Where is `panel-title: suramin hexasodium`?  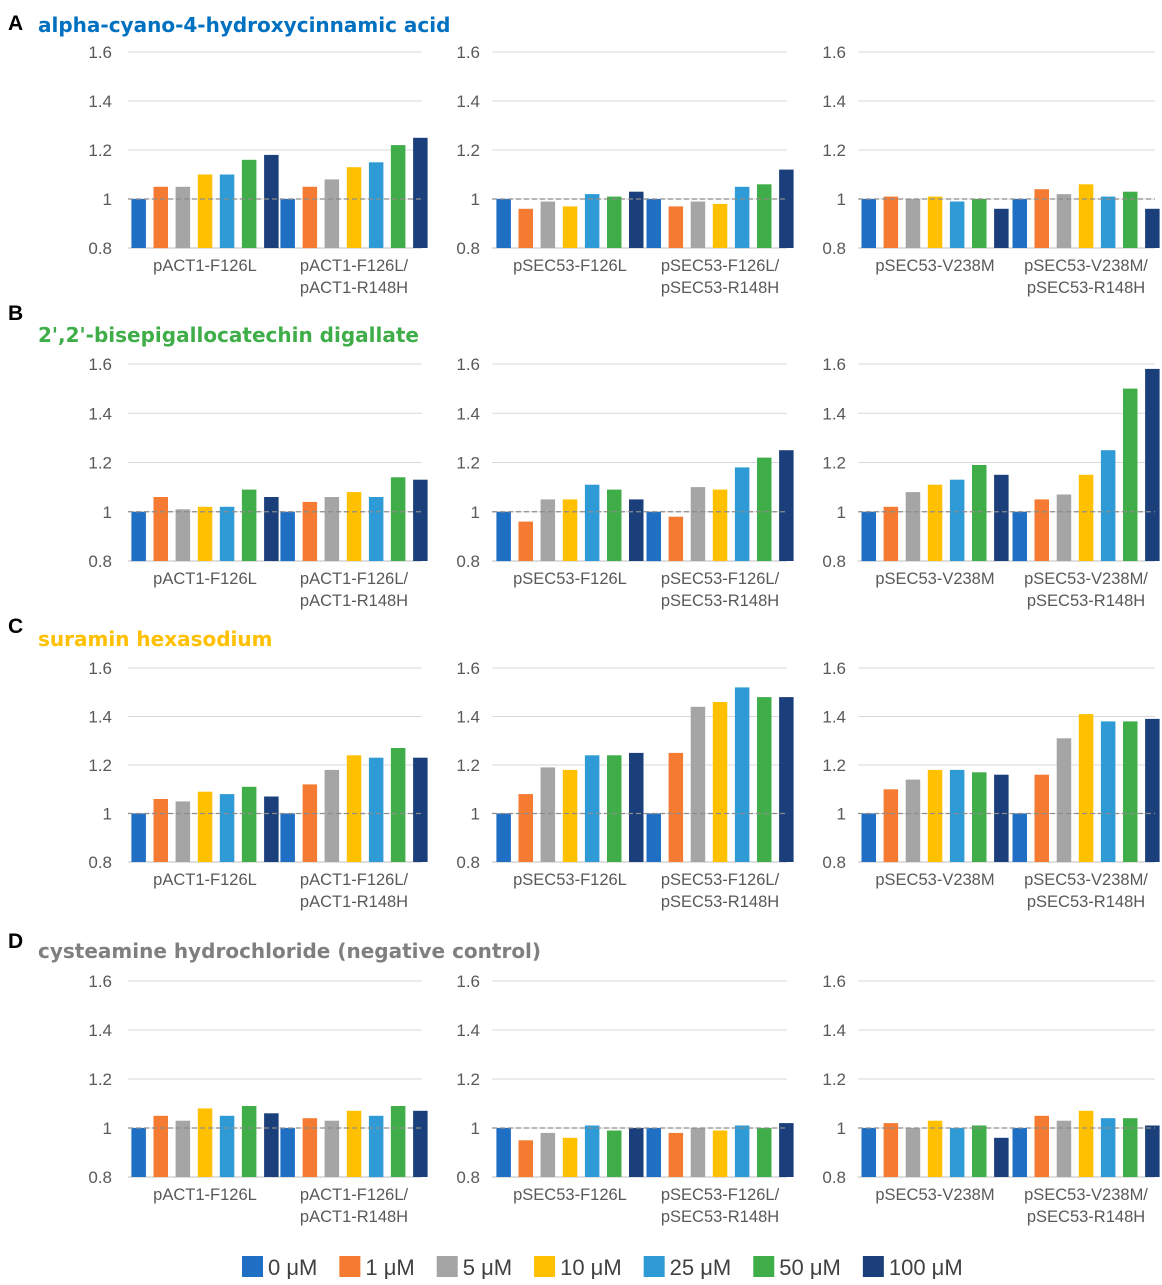
panel-title: suramin hexasodium is located at coordinates (155, 639).